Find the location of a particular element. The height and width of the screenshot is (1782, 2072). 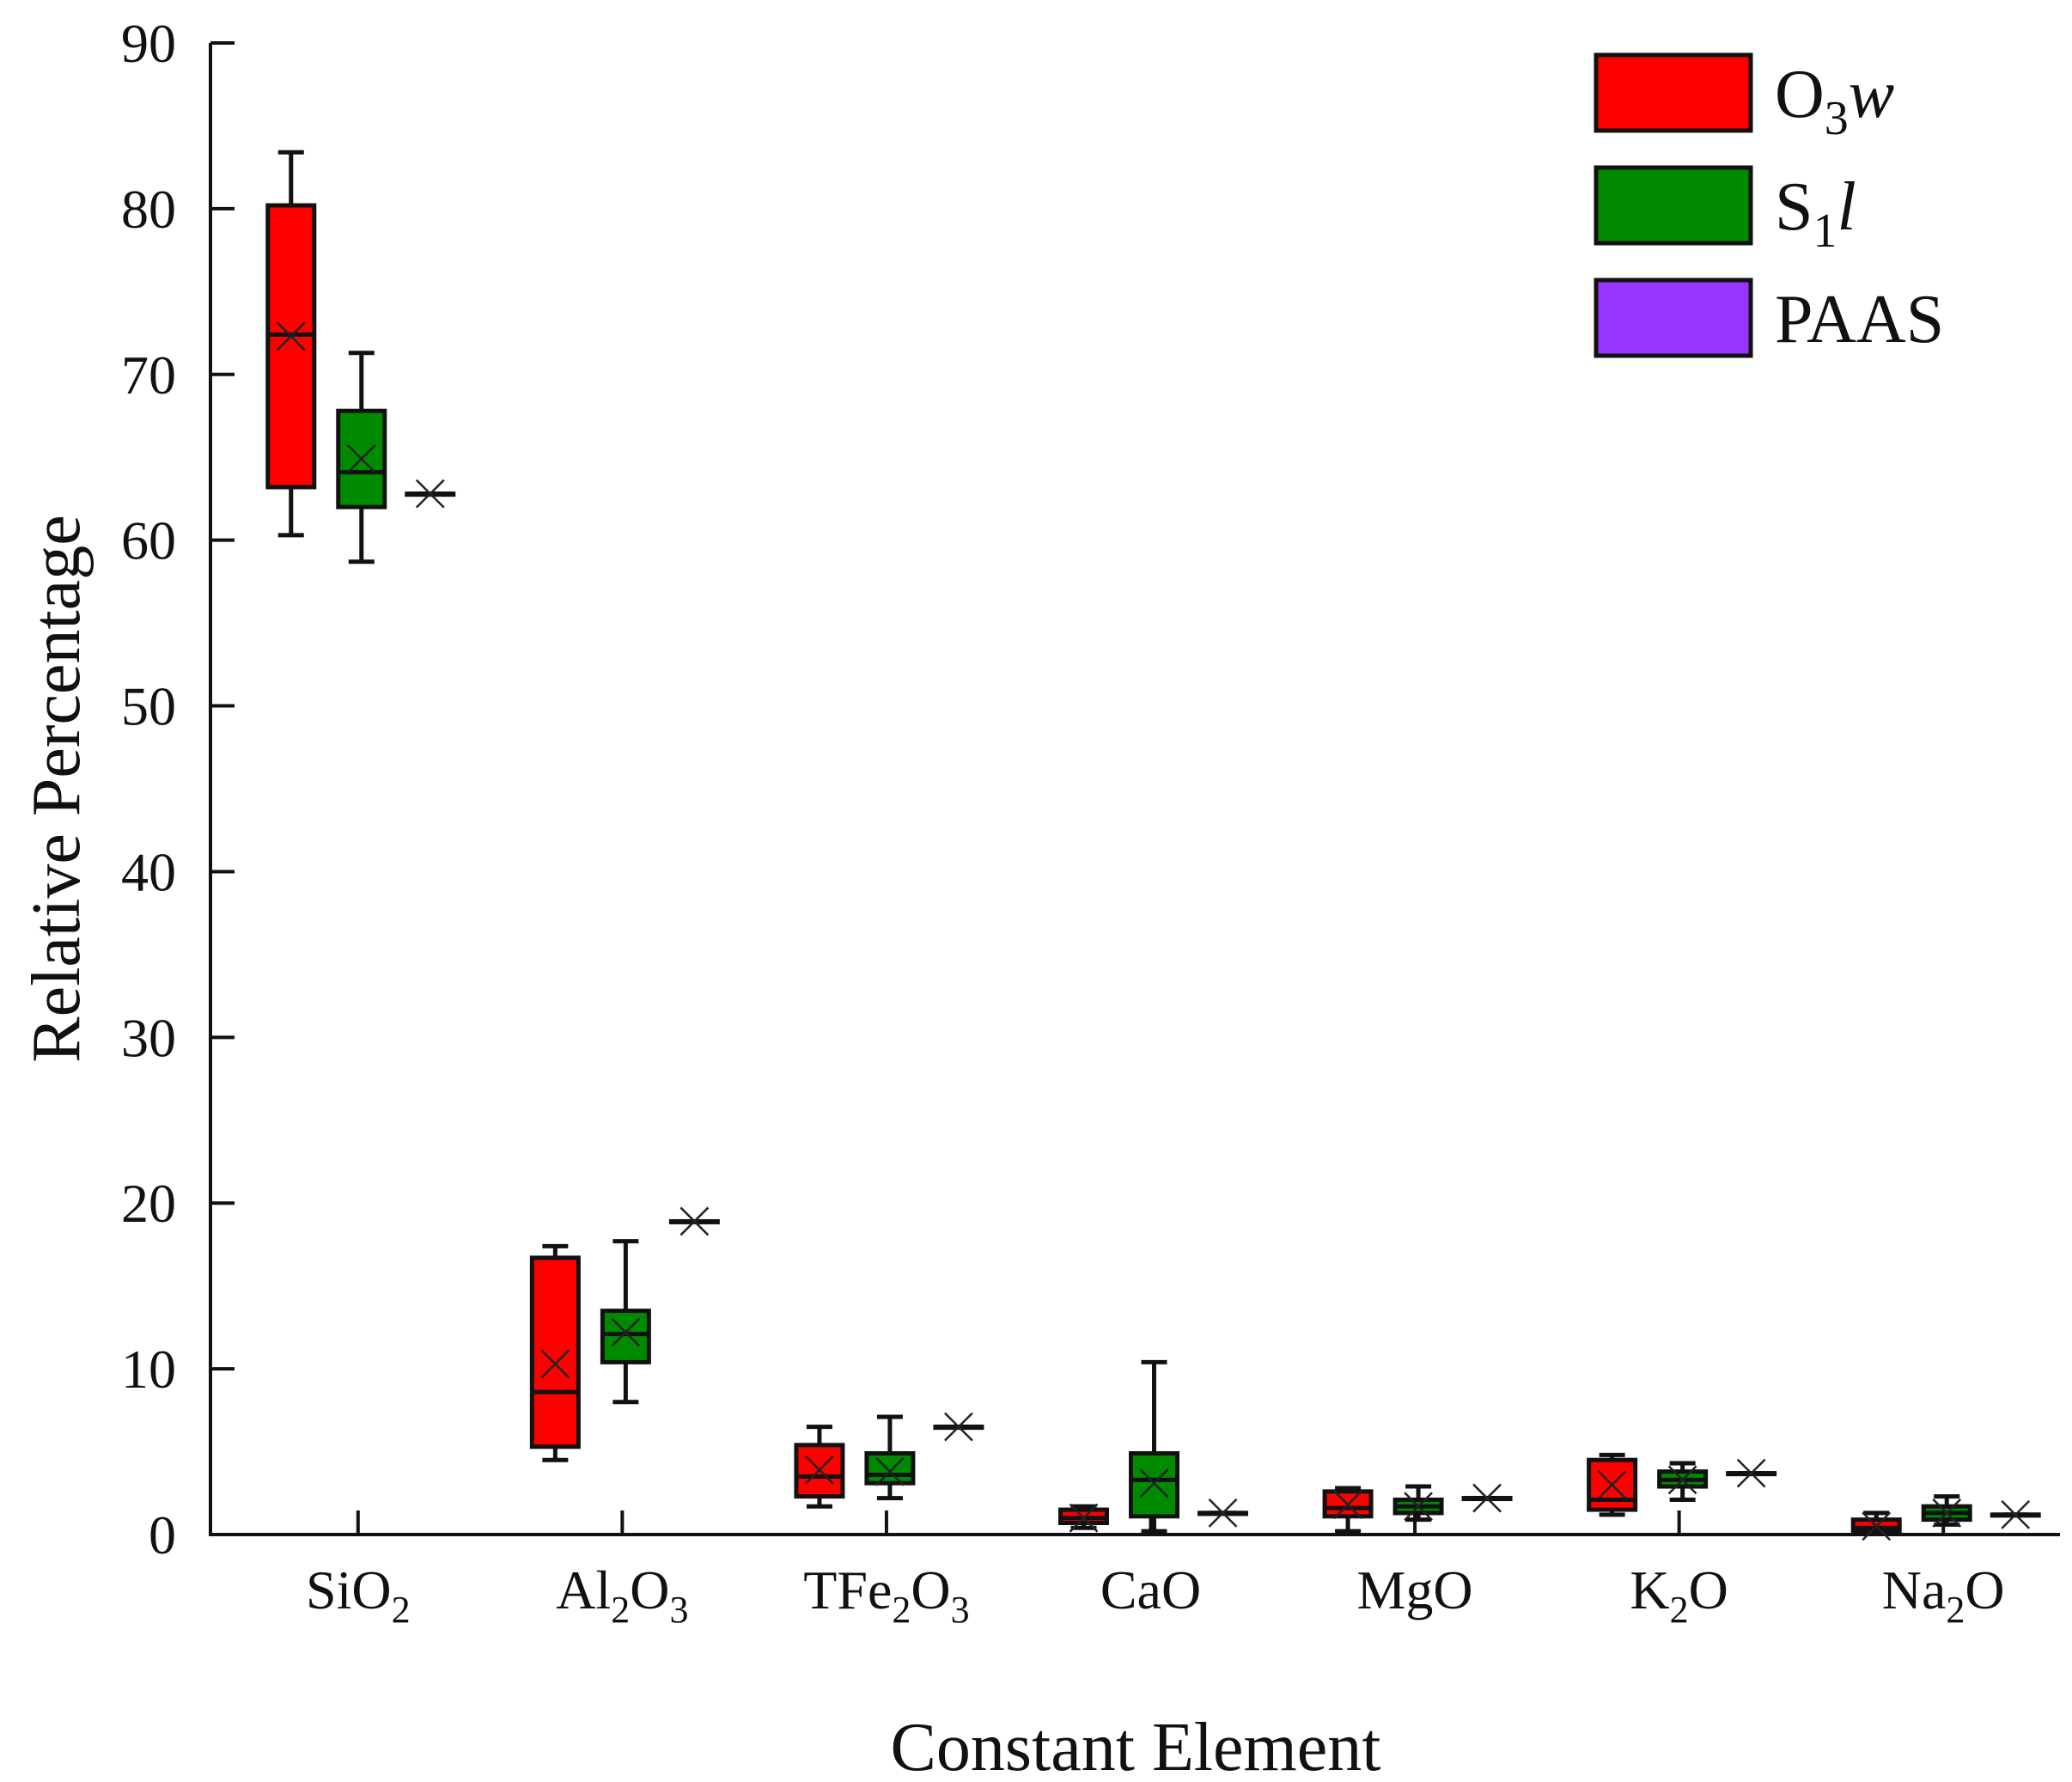

legend-label-S1l: S1l is located at coordinates (1815, 213).